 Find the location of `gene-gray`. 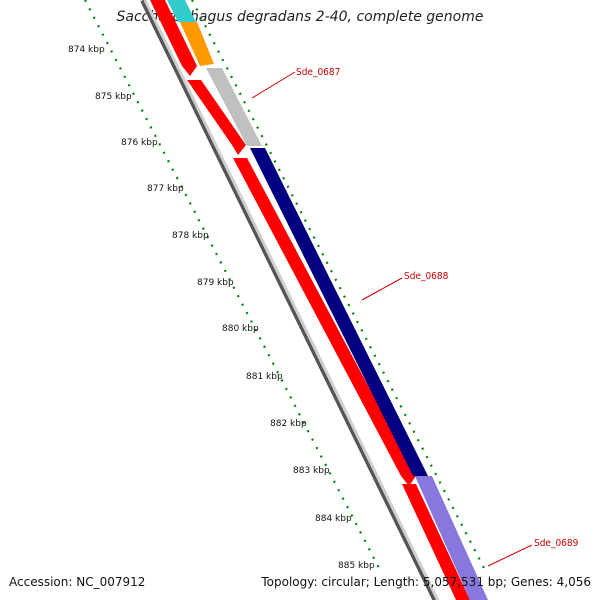

gene-gray is located at coordinates (234, 107).